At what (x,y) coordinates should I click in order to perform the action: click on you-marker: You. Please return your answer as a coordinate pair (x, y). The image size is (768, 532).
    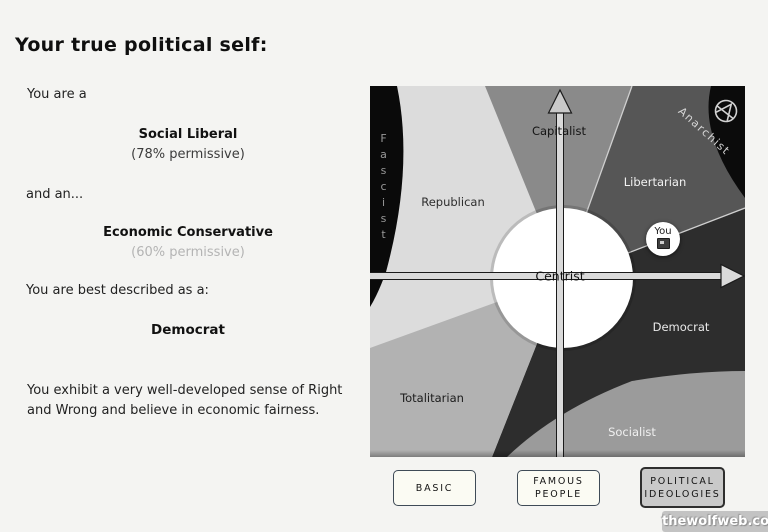
    Looking at the image, I should click on (663, 239).